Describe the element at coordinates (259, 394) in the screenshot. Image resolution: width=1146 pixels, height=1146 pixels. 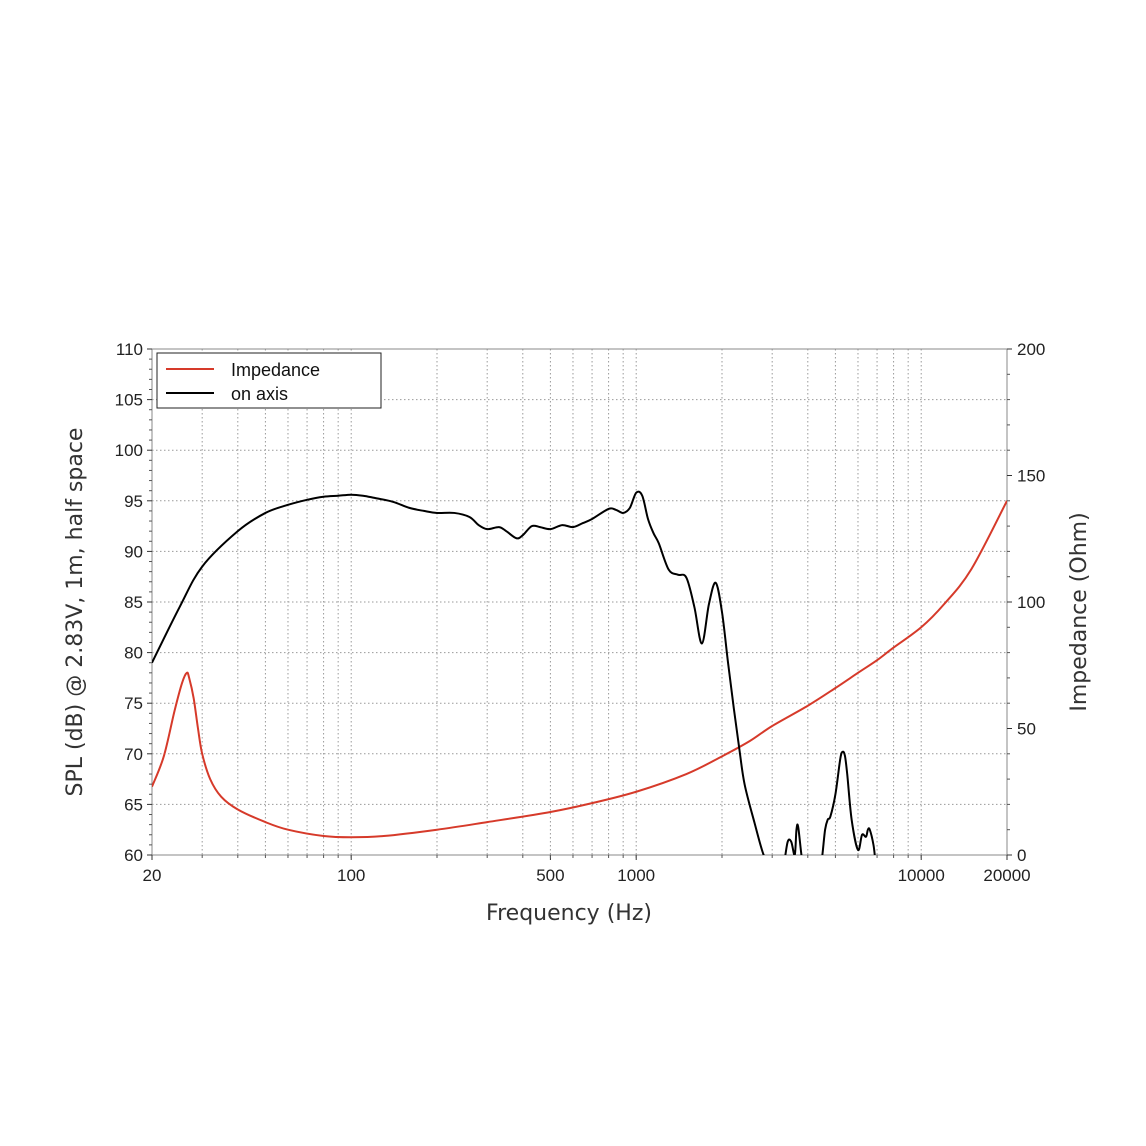
I see `legend-label-on-axis: on axis` at that location.